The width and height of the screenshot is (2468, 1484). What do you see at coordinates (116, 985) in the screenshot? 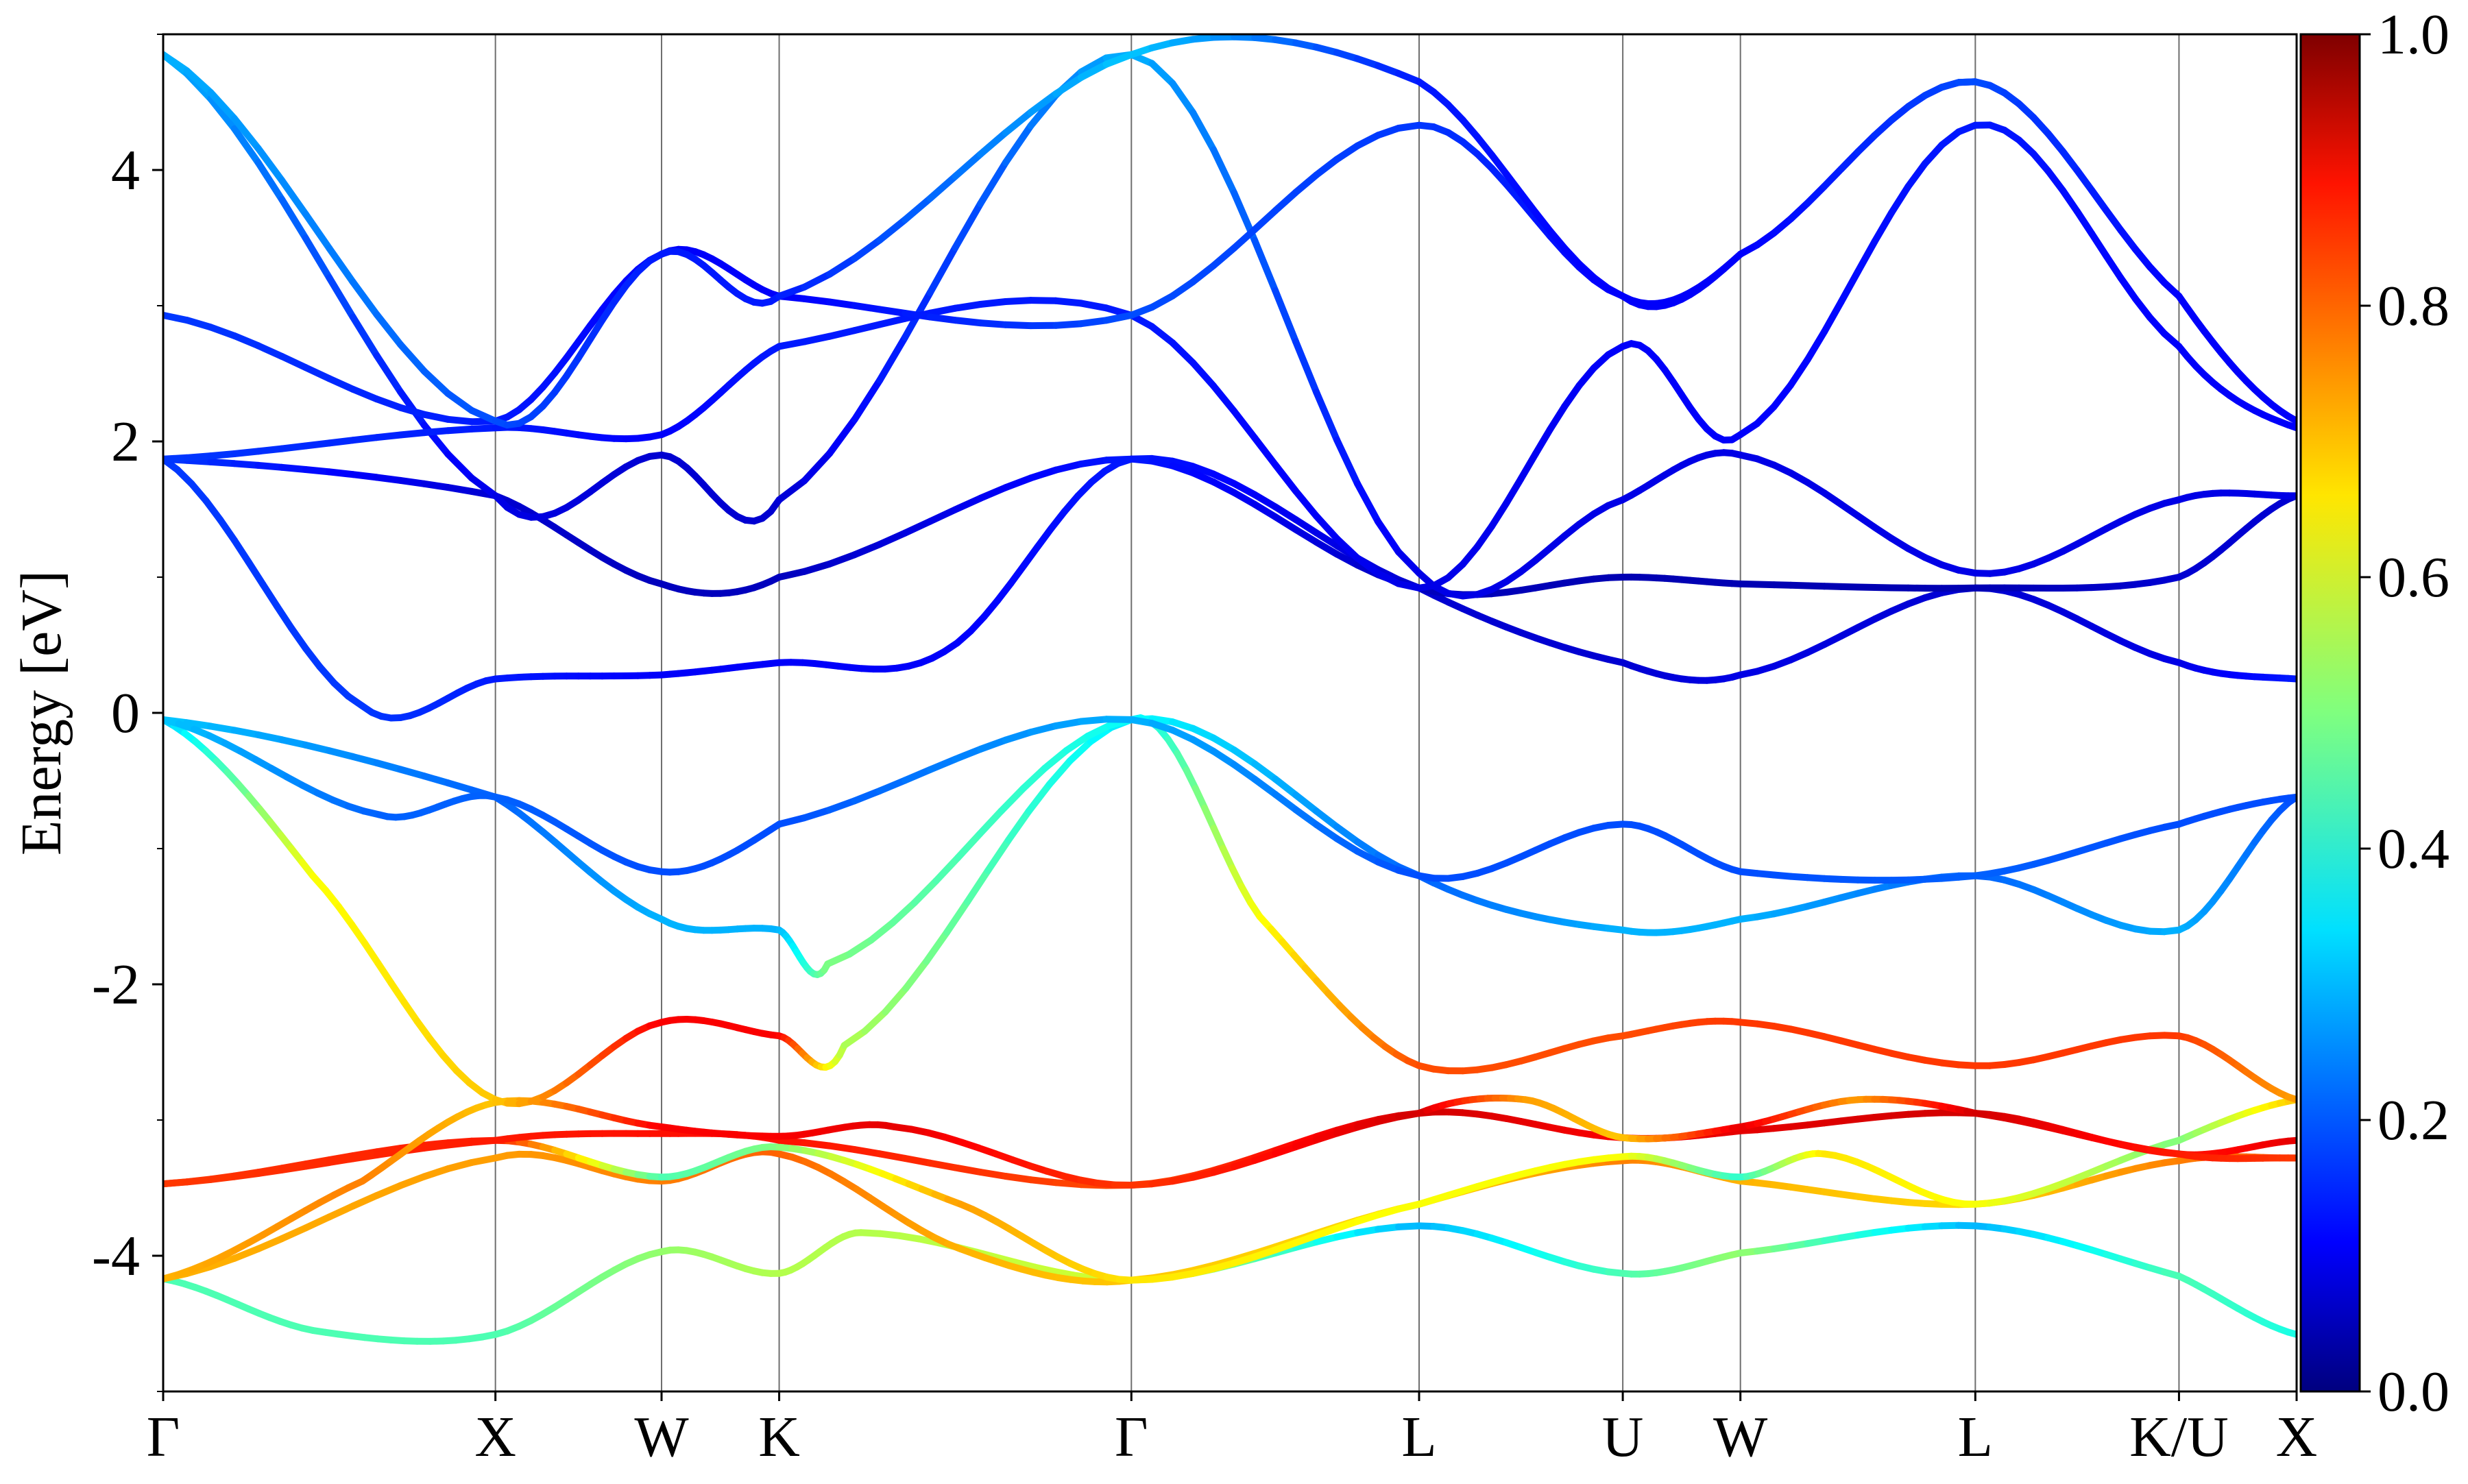
I see `y-tick-label: -2` at bounding box center [116, 985].